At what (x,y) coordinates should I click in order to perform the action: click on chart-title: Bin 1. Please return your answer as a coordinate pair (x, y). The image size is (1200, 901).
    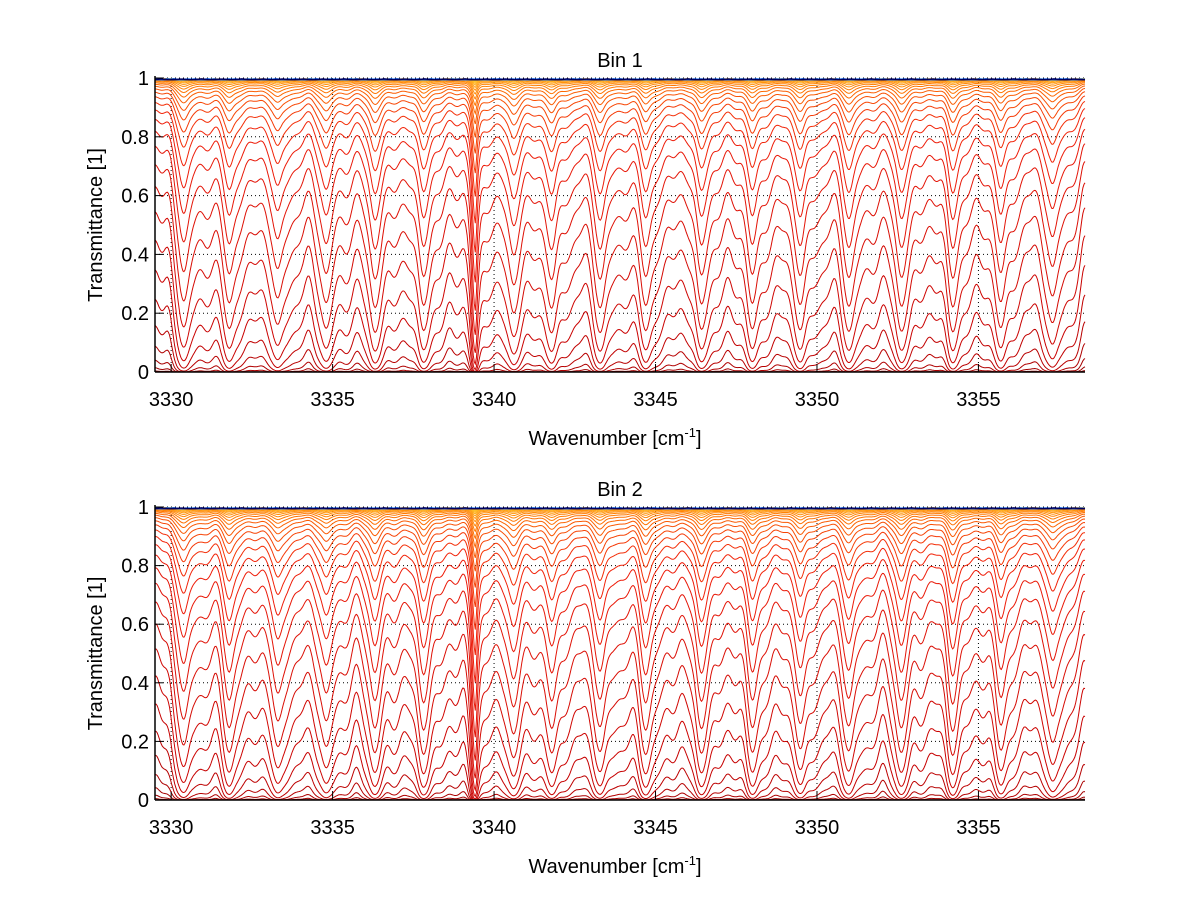
    Looking at the image, I should click on (620, 61).